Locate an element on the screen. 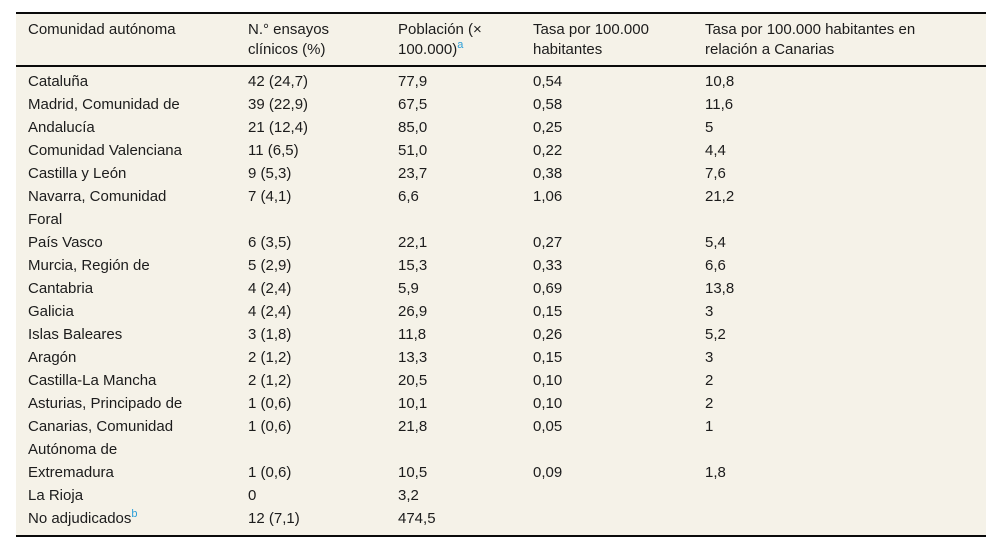  population-cell: 3,2 is located at coordinates (408, 495).